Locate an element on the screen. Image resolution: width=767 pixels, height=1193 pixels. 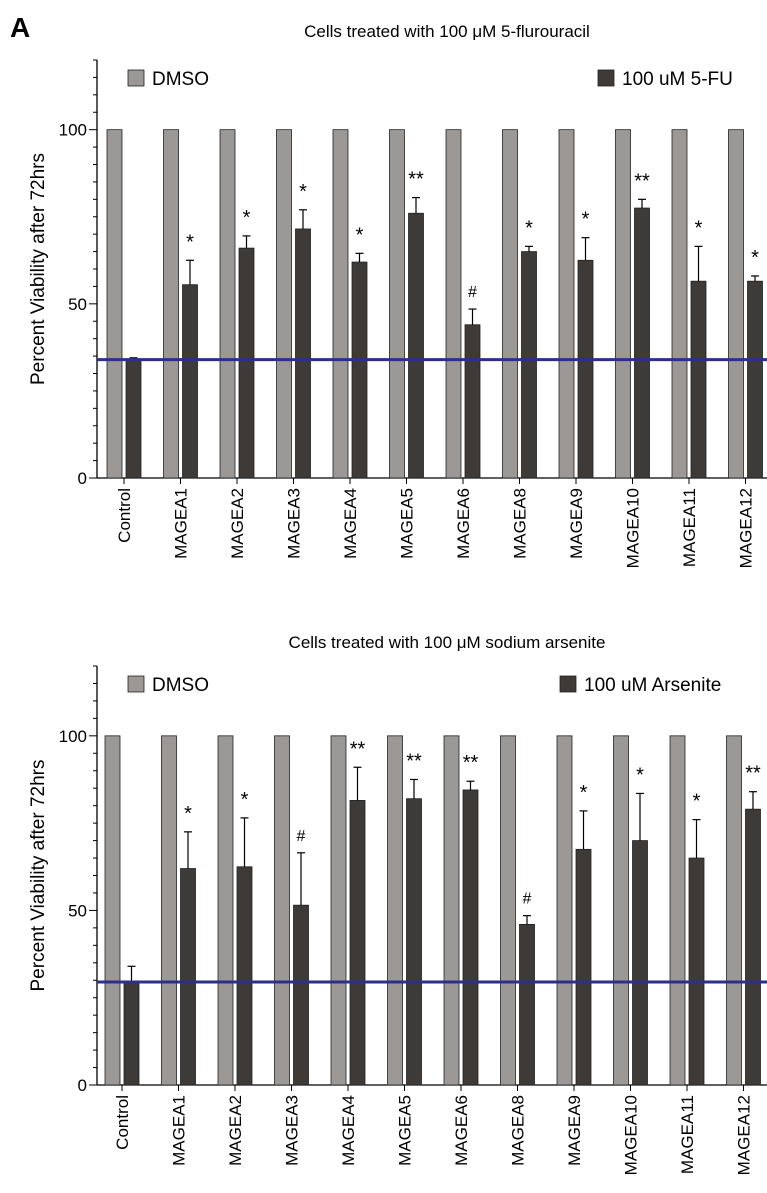
bar-dmso-magea11 is located at coordinates (677, 910).